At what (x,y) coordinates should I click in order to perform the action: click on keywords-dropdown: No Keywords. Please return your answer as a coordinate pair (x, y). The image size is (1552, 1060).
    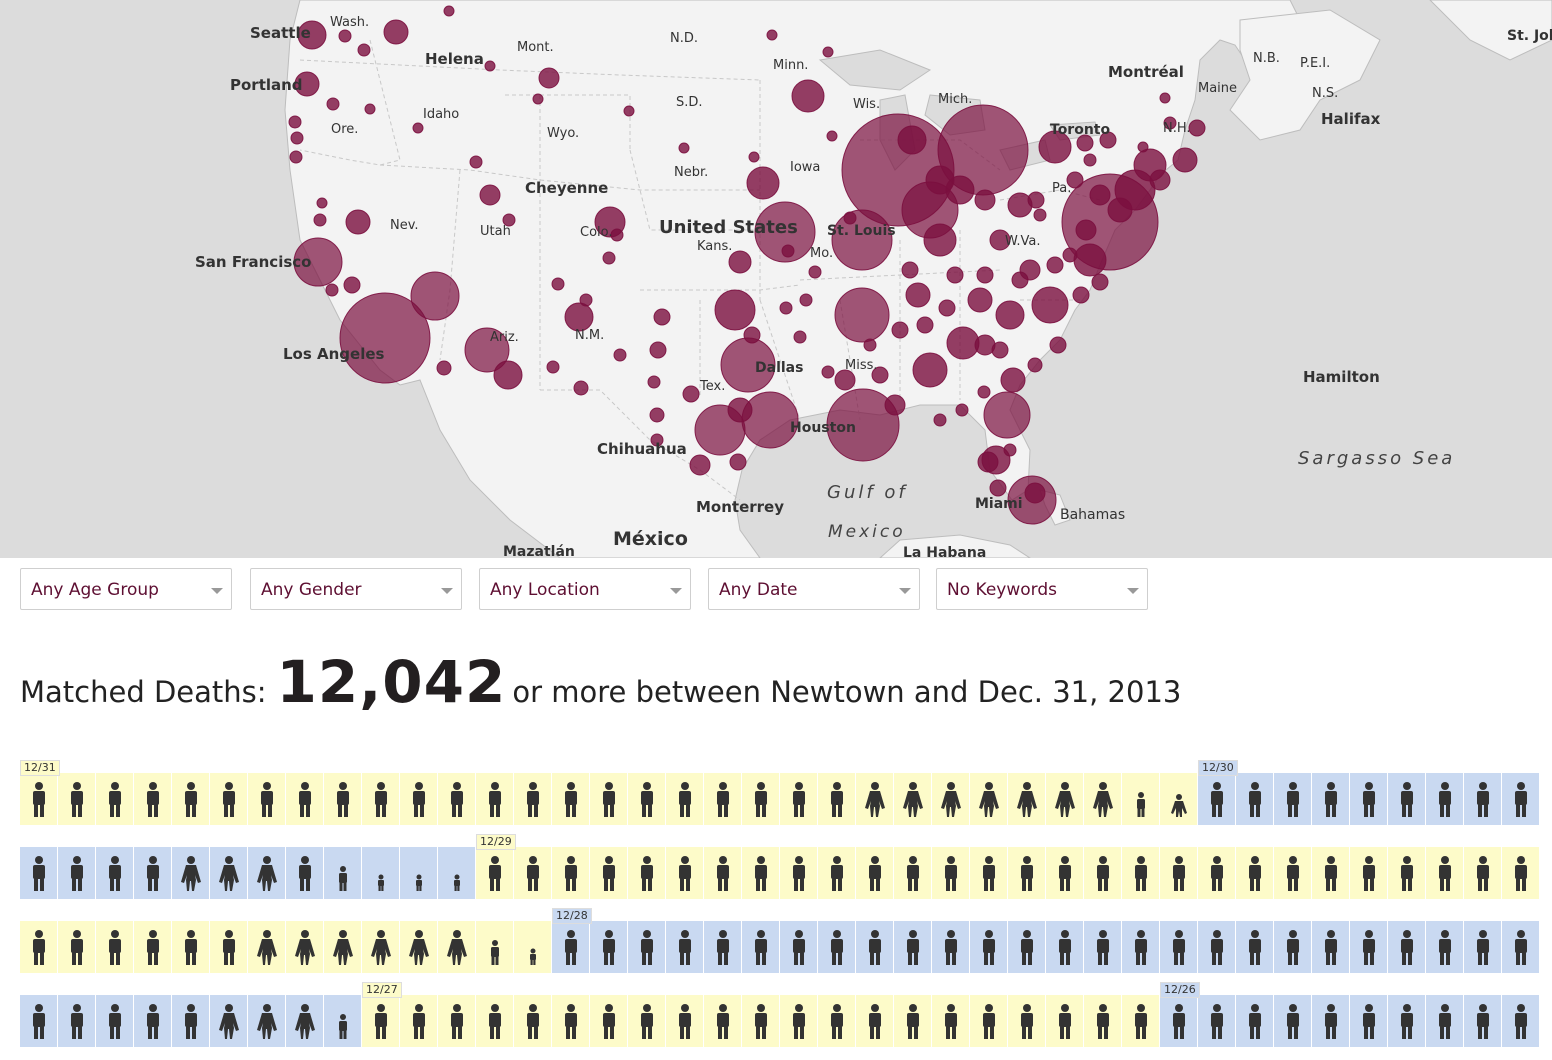
    Looking at the image, I should click on (1042, 589).